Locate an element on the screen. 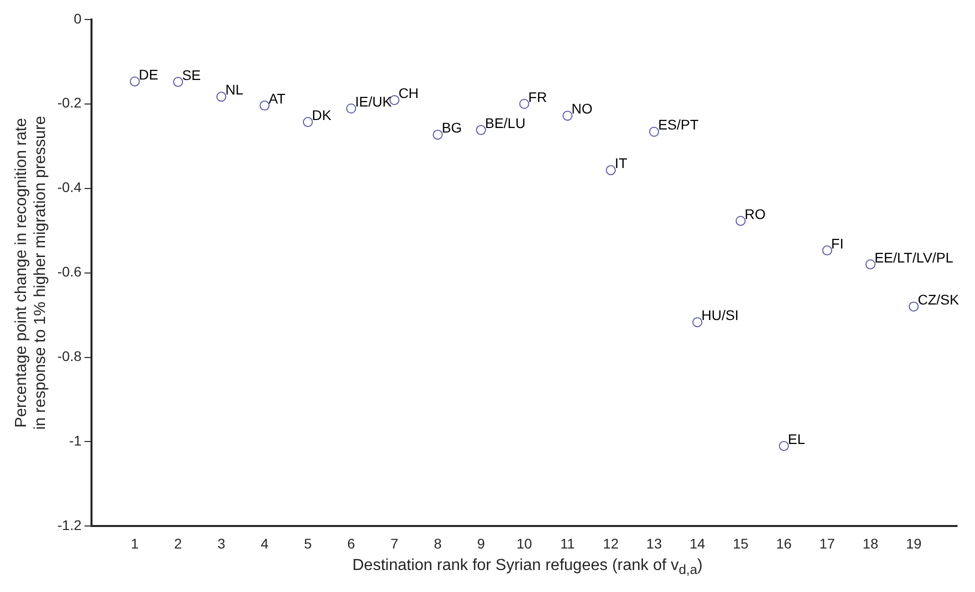  x-tick-label: 17 is located at coordinates (827, 543).